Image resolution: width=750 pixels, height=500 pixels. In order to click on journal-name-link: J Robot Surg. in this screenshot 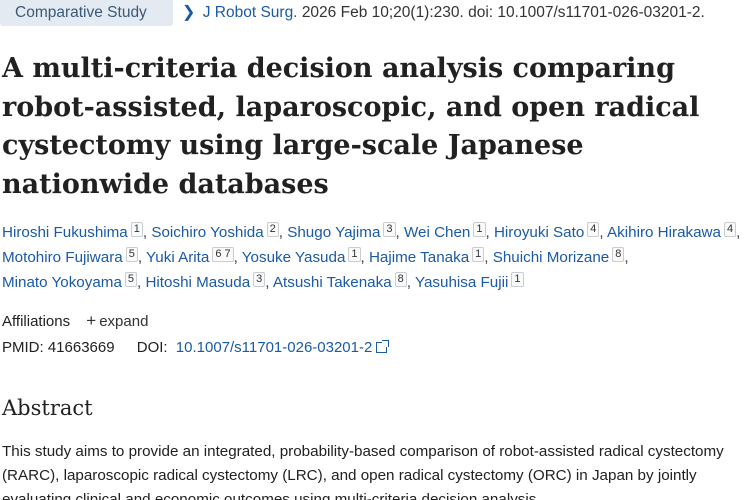, I will do `click(250, 12)`.